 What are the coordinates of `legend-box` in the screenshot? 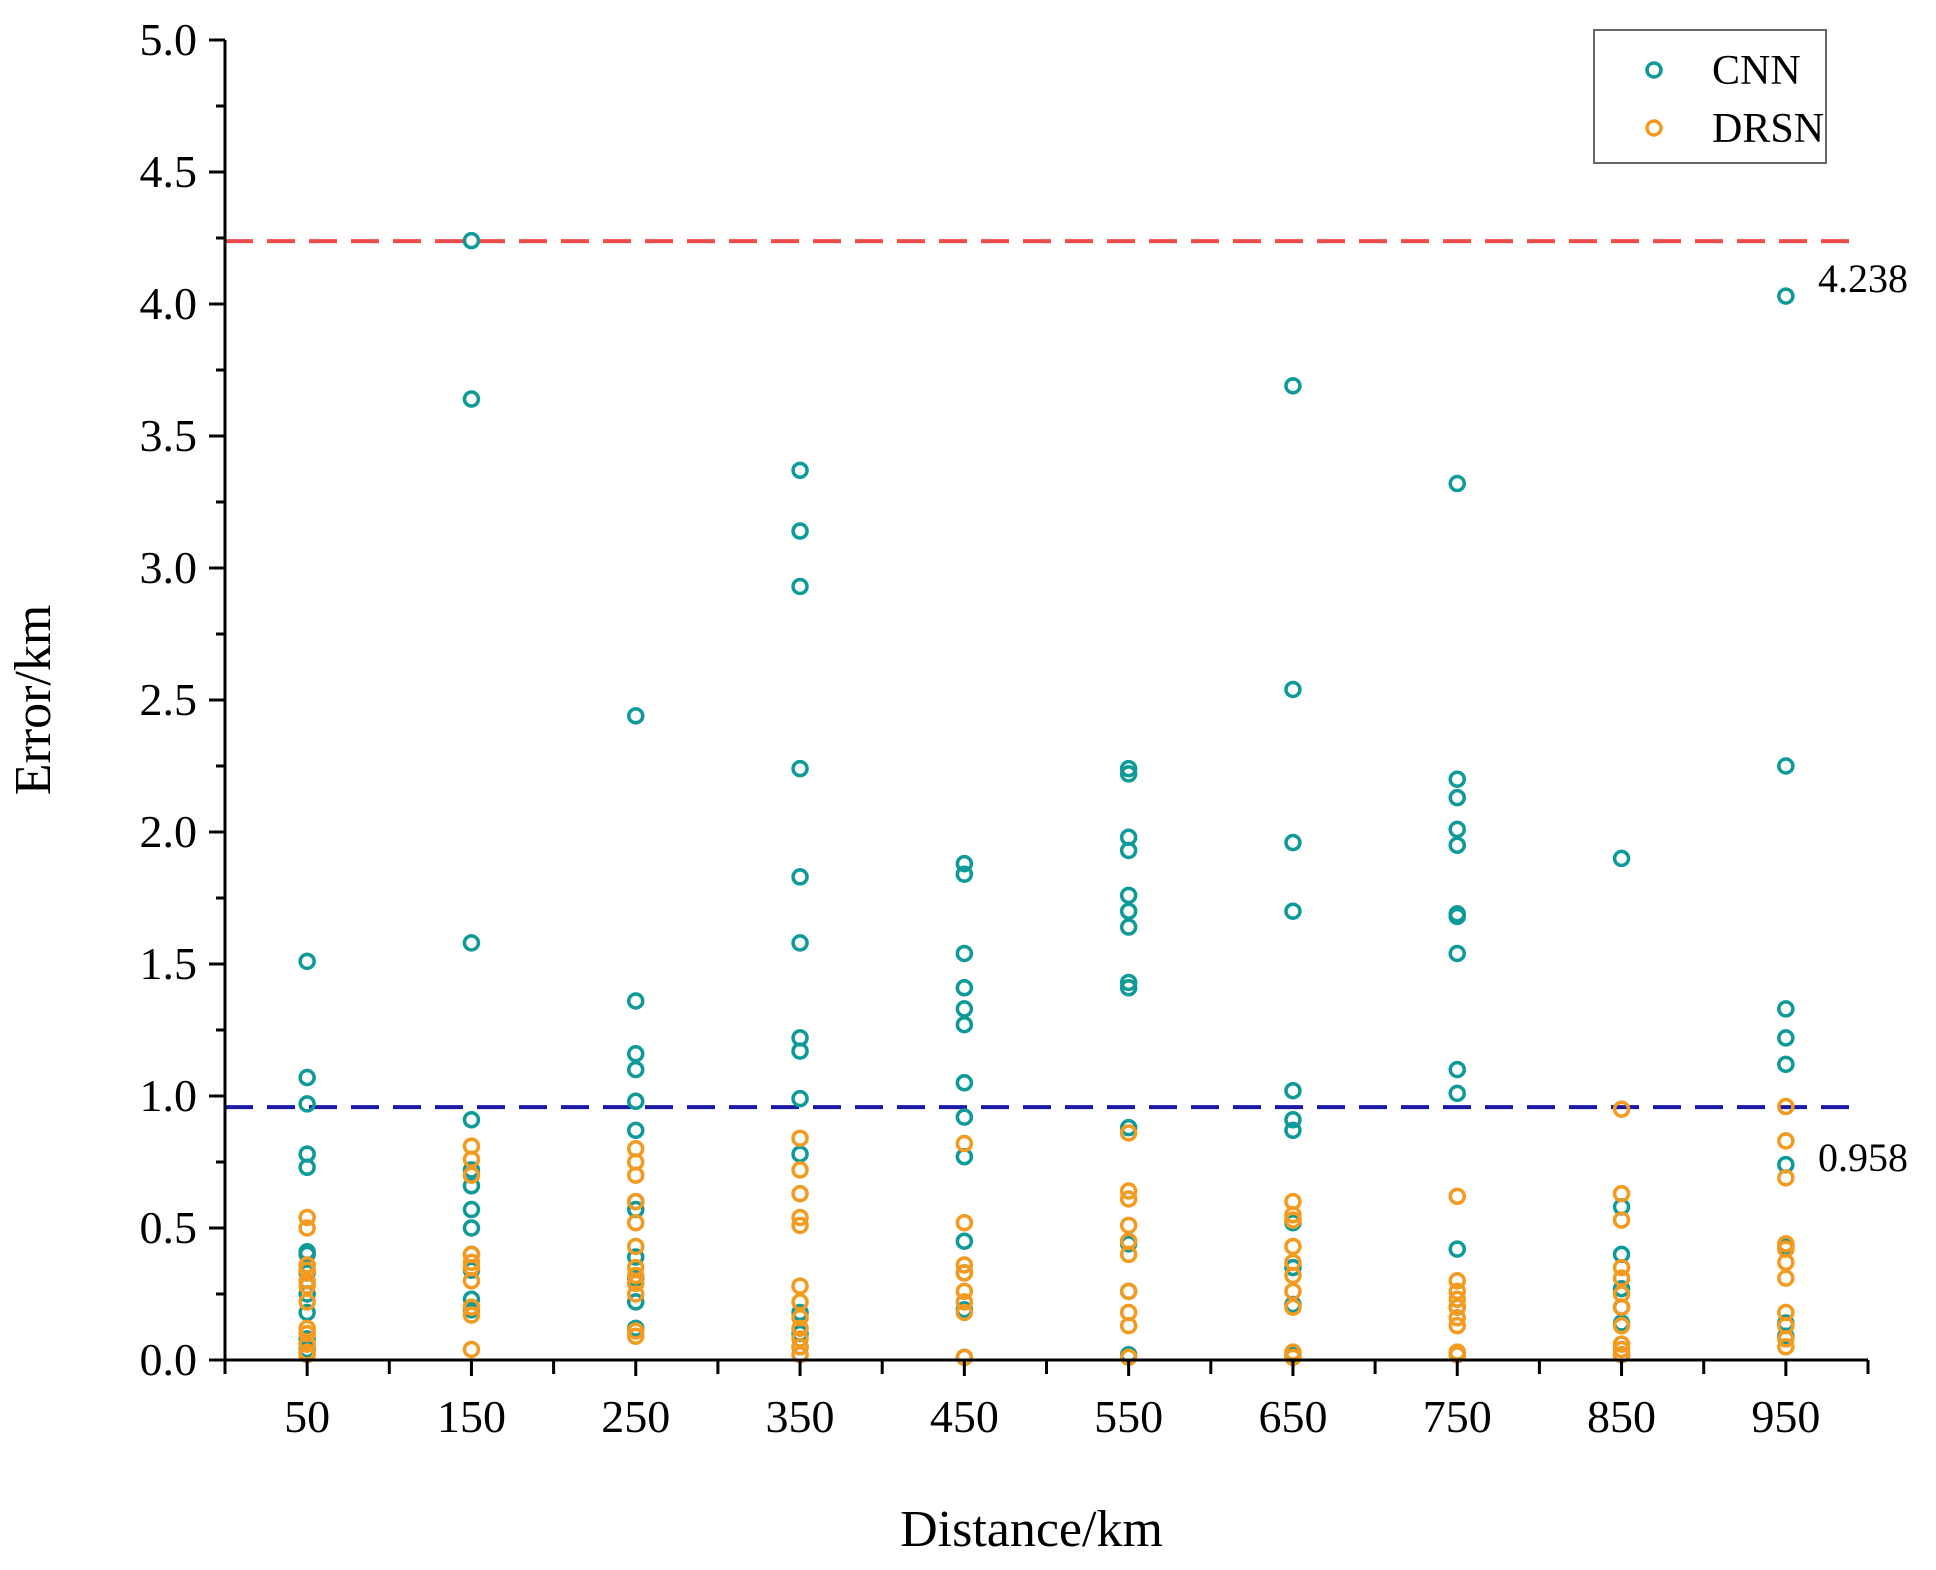 It's located at (1710, 96).